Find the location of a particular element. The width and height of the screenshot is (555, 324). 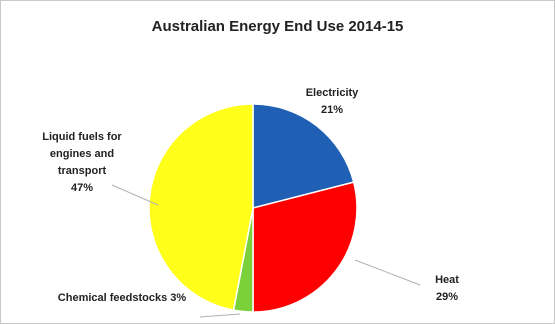

slice-label-line: 21% is located at coordinates (332, 110).